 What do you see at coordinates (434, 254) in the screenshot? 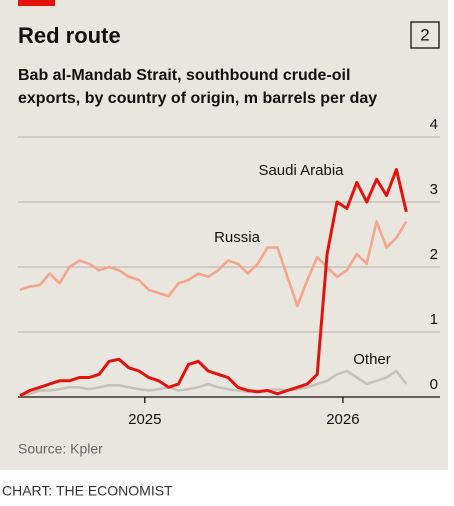
I see `y-tick-label: 2` at bounding box center [434, 254].